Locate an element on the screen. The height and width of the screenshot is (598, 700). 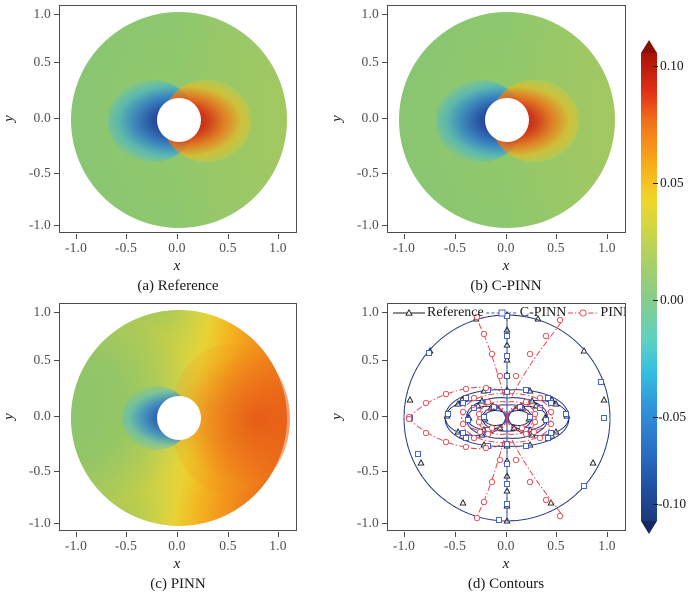
panel-c-caption: (c) PINN is located at coordinates (178, 584).